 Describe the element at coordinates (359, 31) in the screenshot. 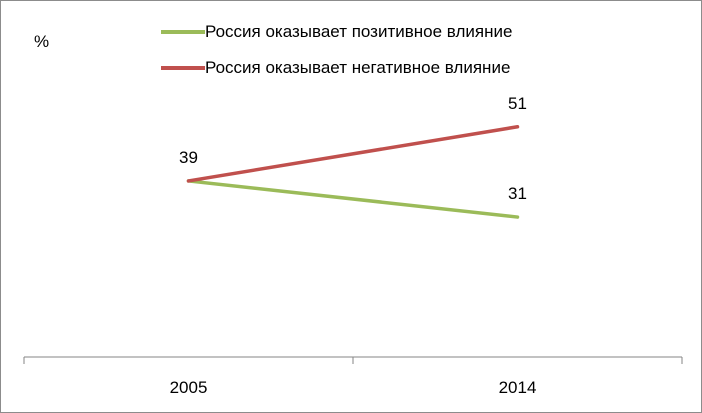

I see `legend-label-positive: Россия оказывает позитивное влияние` at that location.